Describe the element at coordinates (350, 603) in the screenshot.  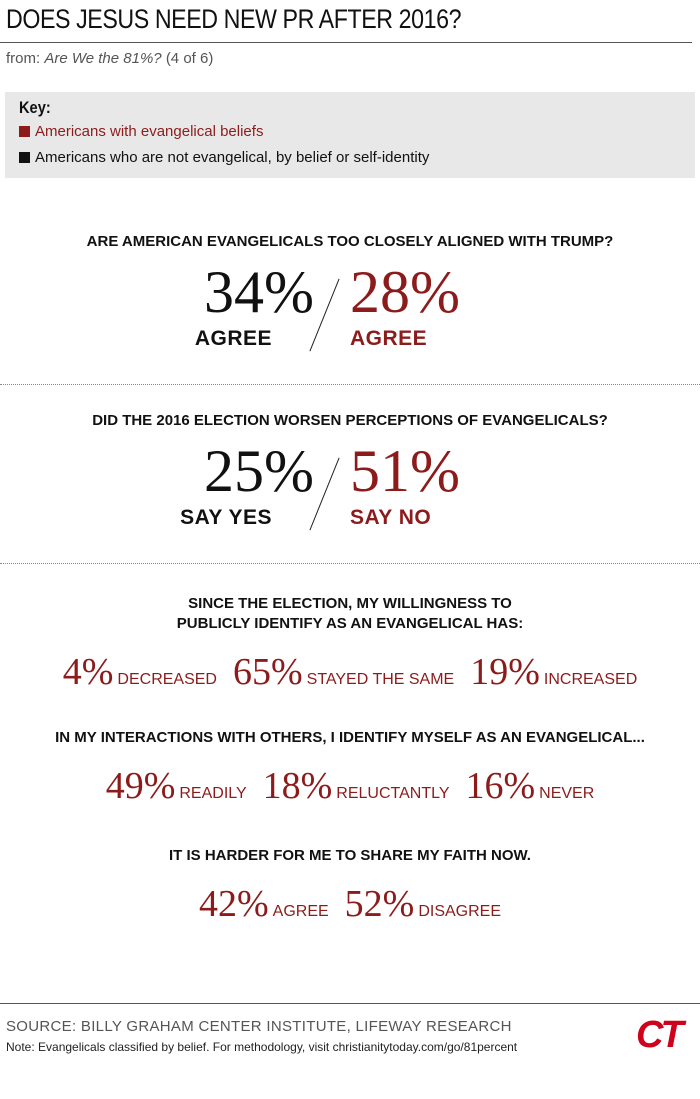
I see `question: SINCE THE ELECTION, MY WILLINGNESS TO` at that location.